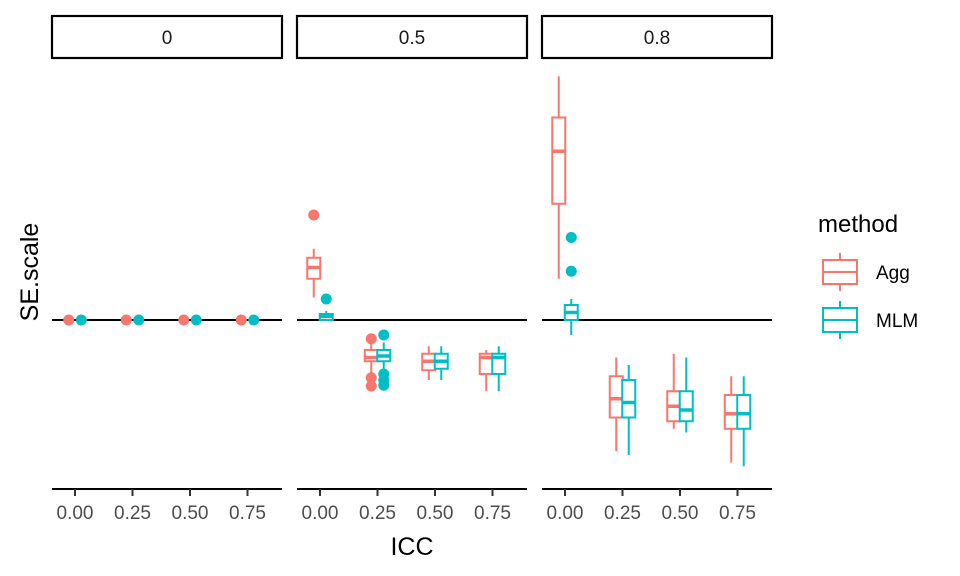 The height and width of the screenshot is (576, 960). I want to click on facet-strip-label: 0, so click(167, 38).